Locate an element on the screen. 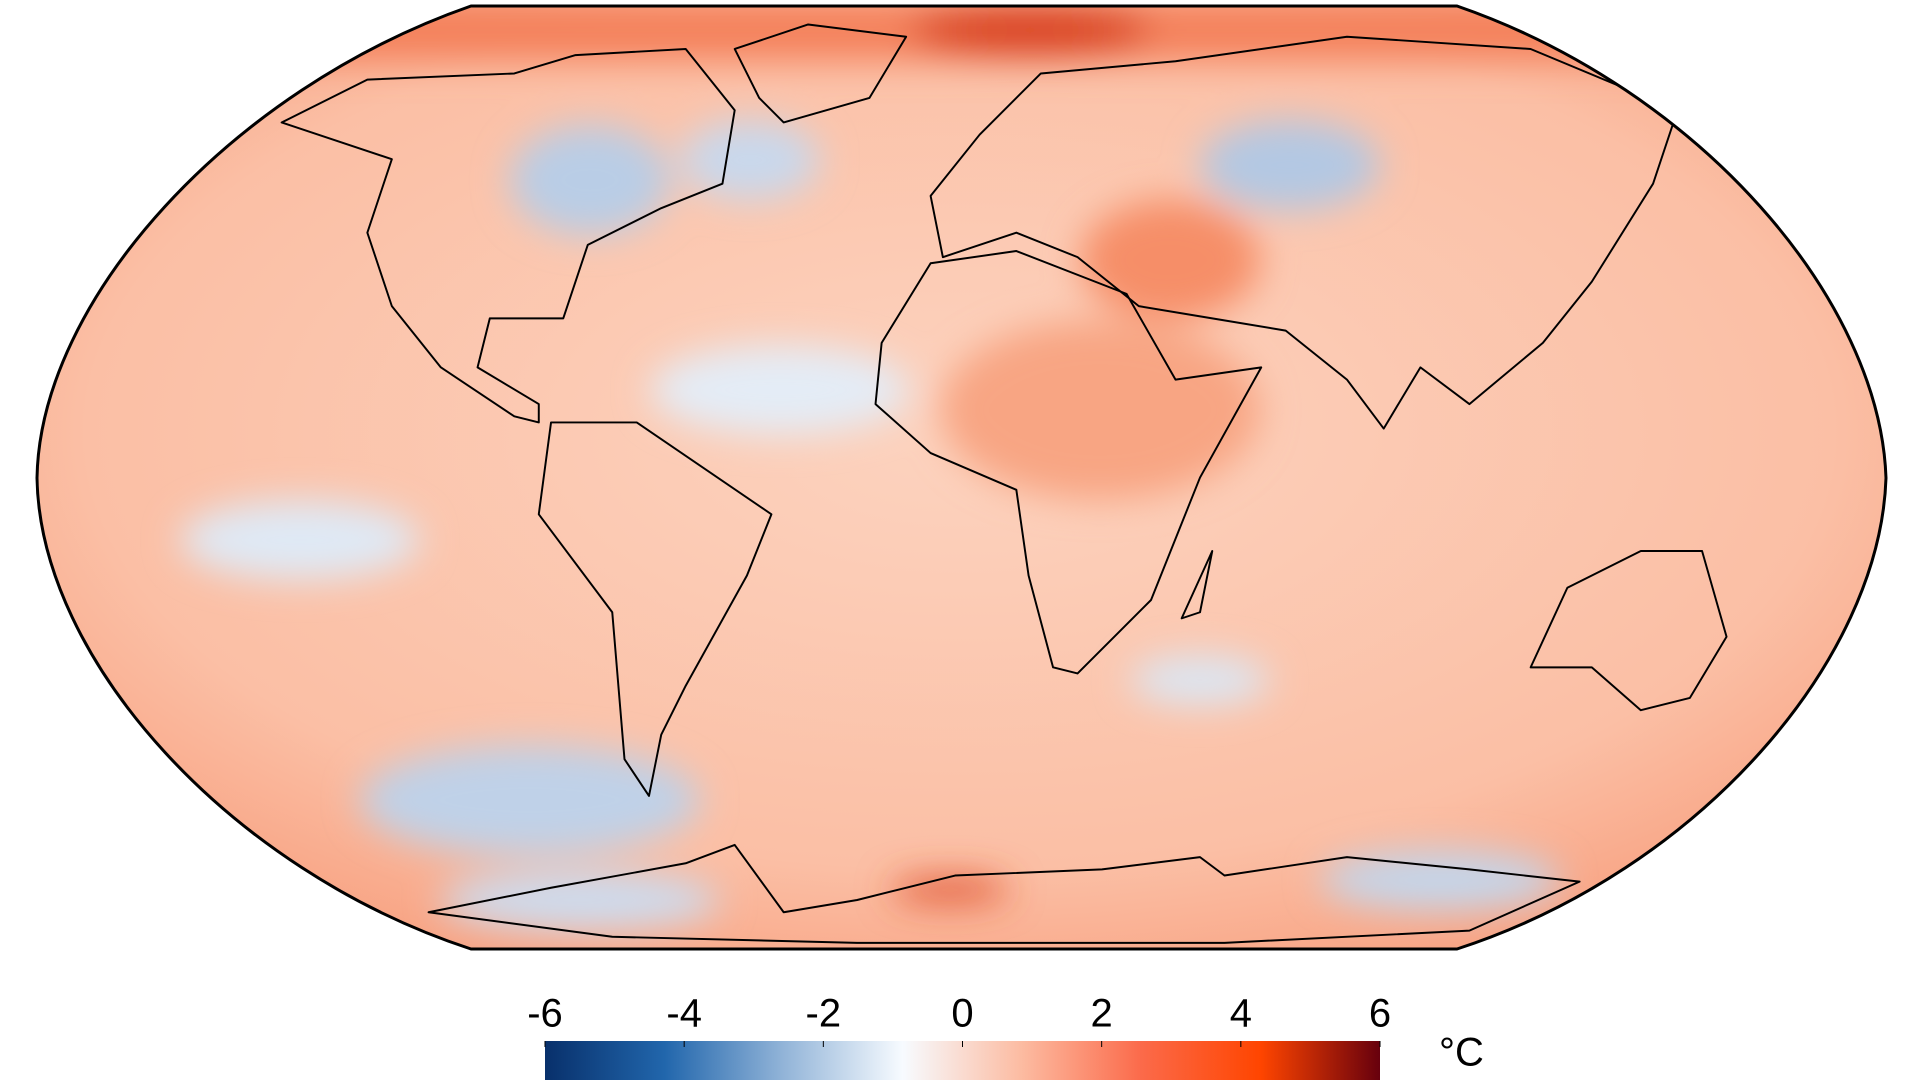 This screenshot has height=1080, width=1920. colorbar-tick-label: 0 is located at coordinates (962, 1014).